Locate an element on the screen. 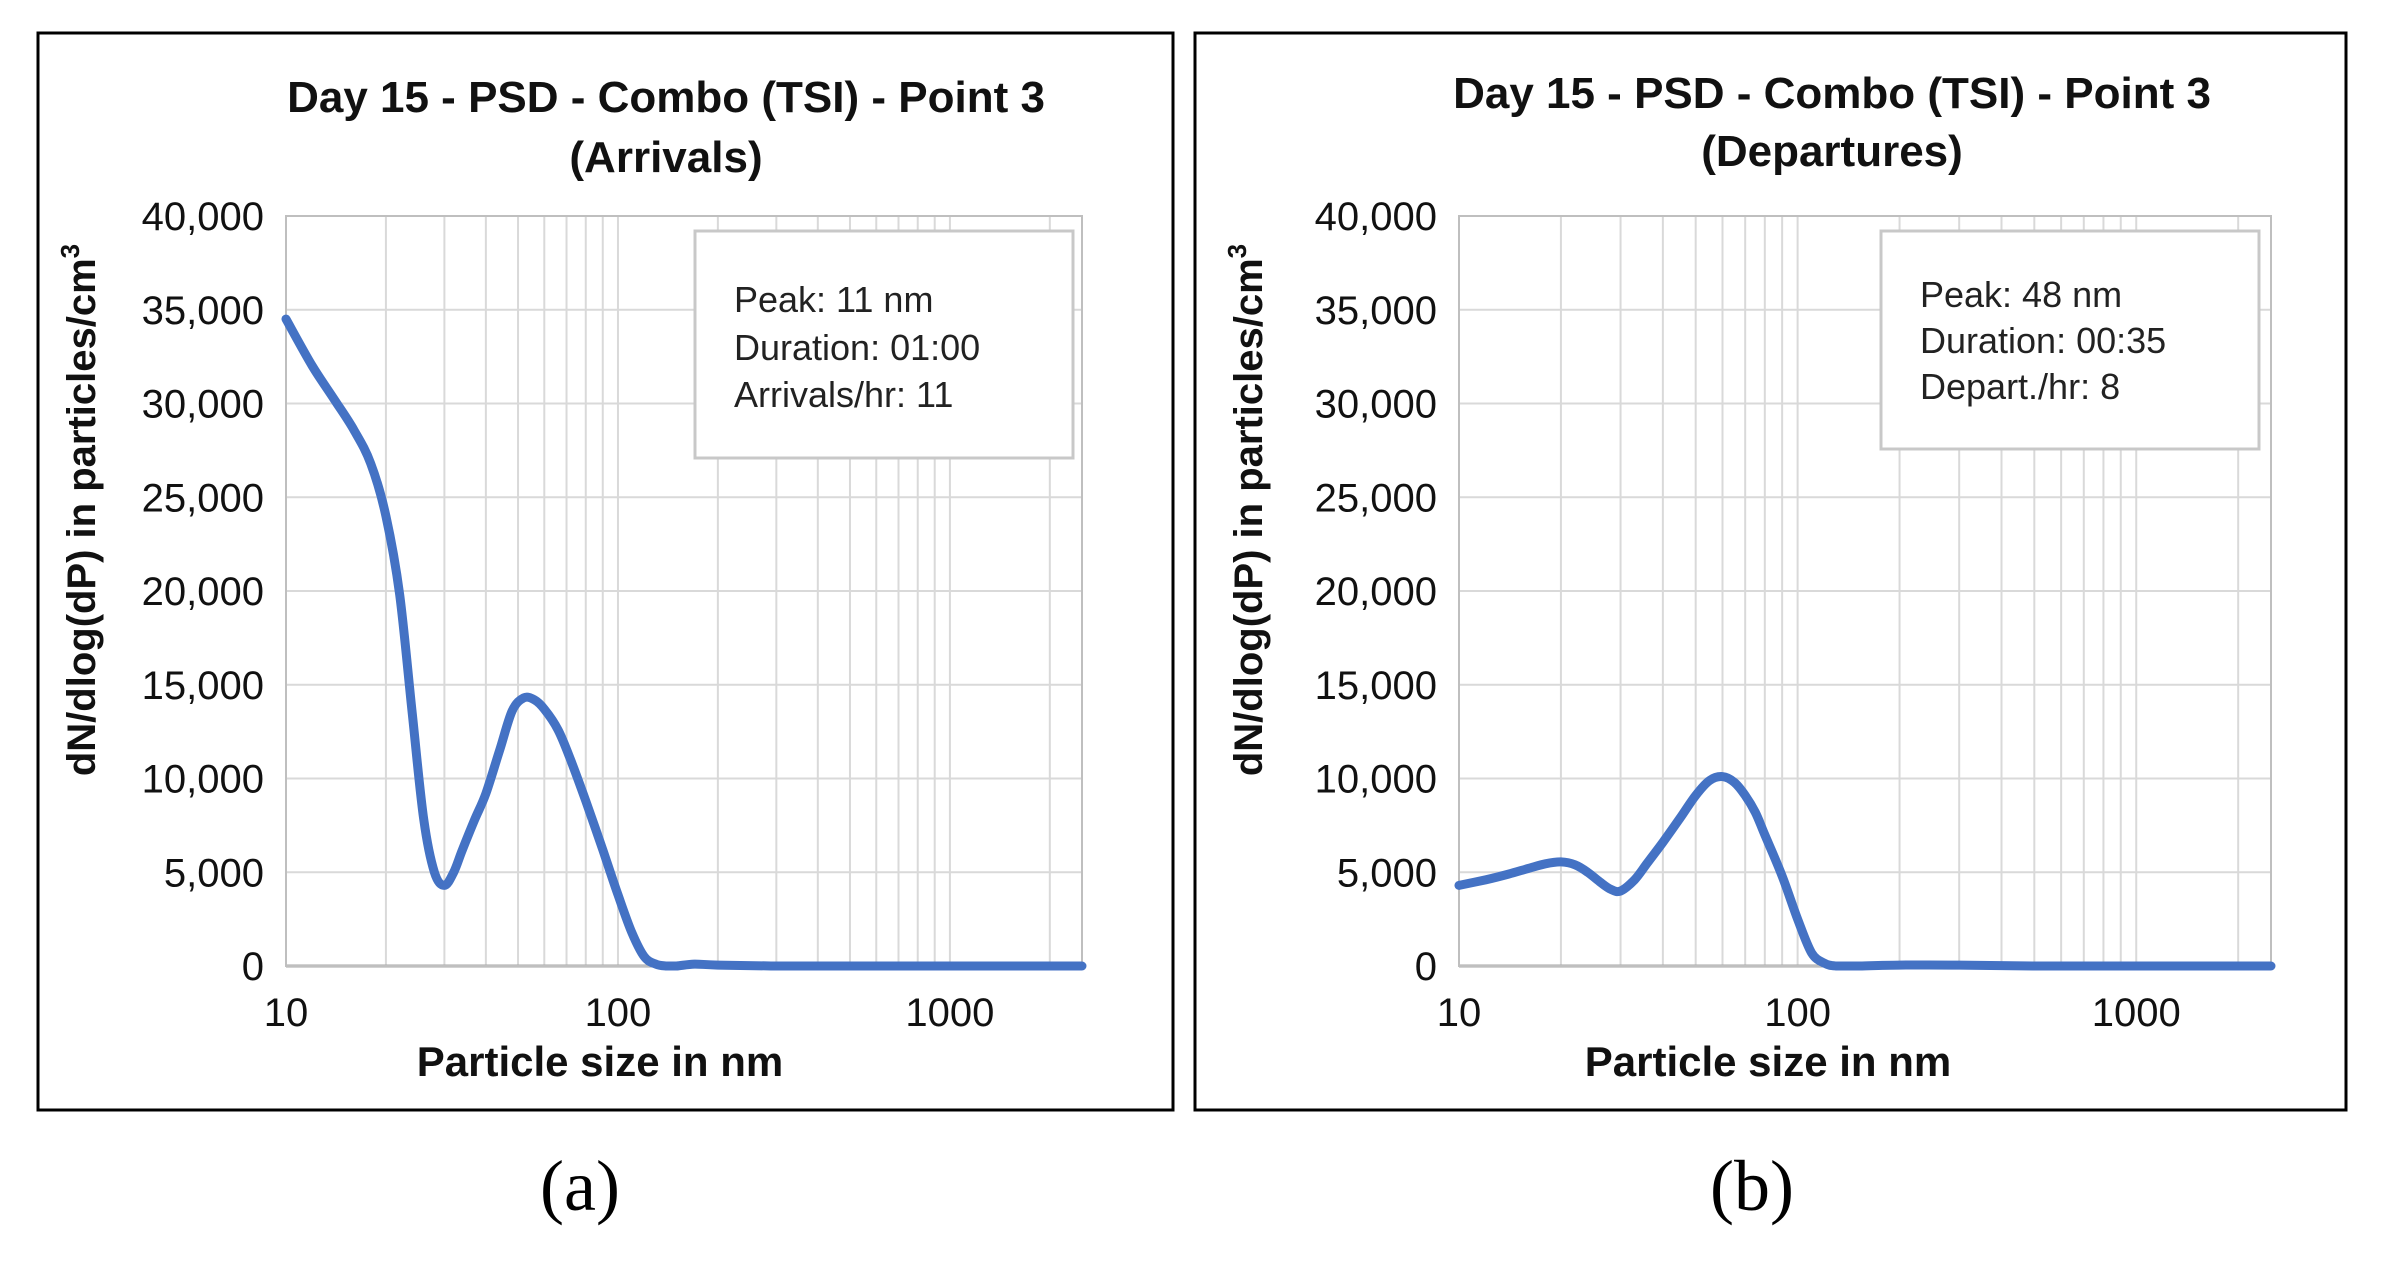 The width and height of the screenshot is (2384, 1261). annotation-duration: Duration: 00:35 is located at coordinates (2043, 340).